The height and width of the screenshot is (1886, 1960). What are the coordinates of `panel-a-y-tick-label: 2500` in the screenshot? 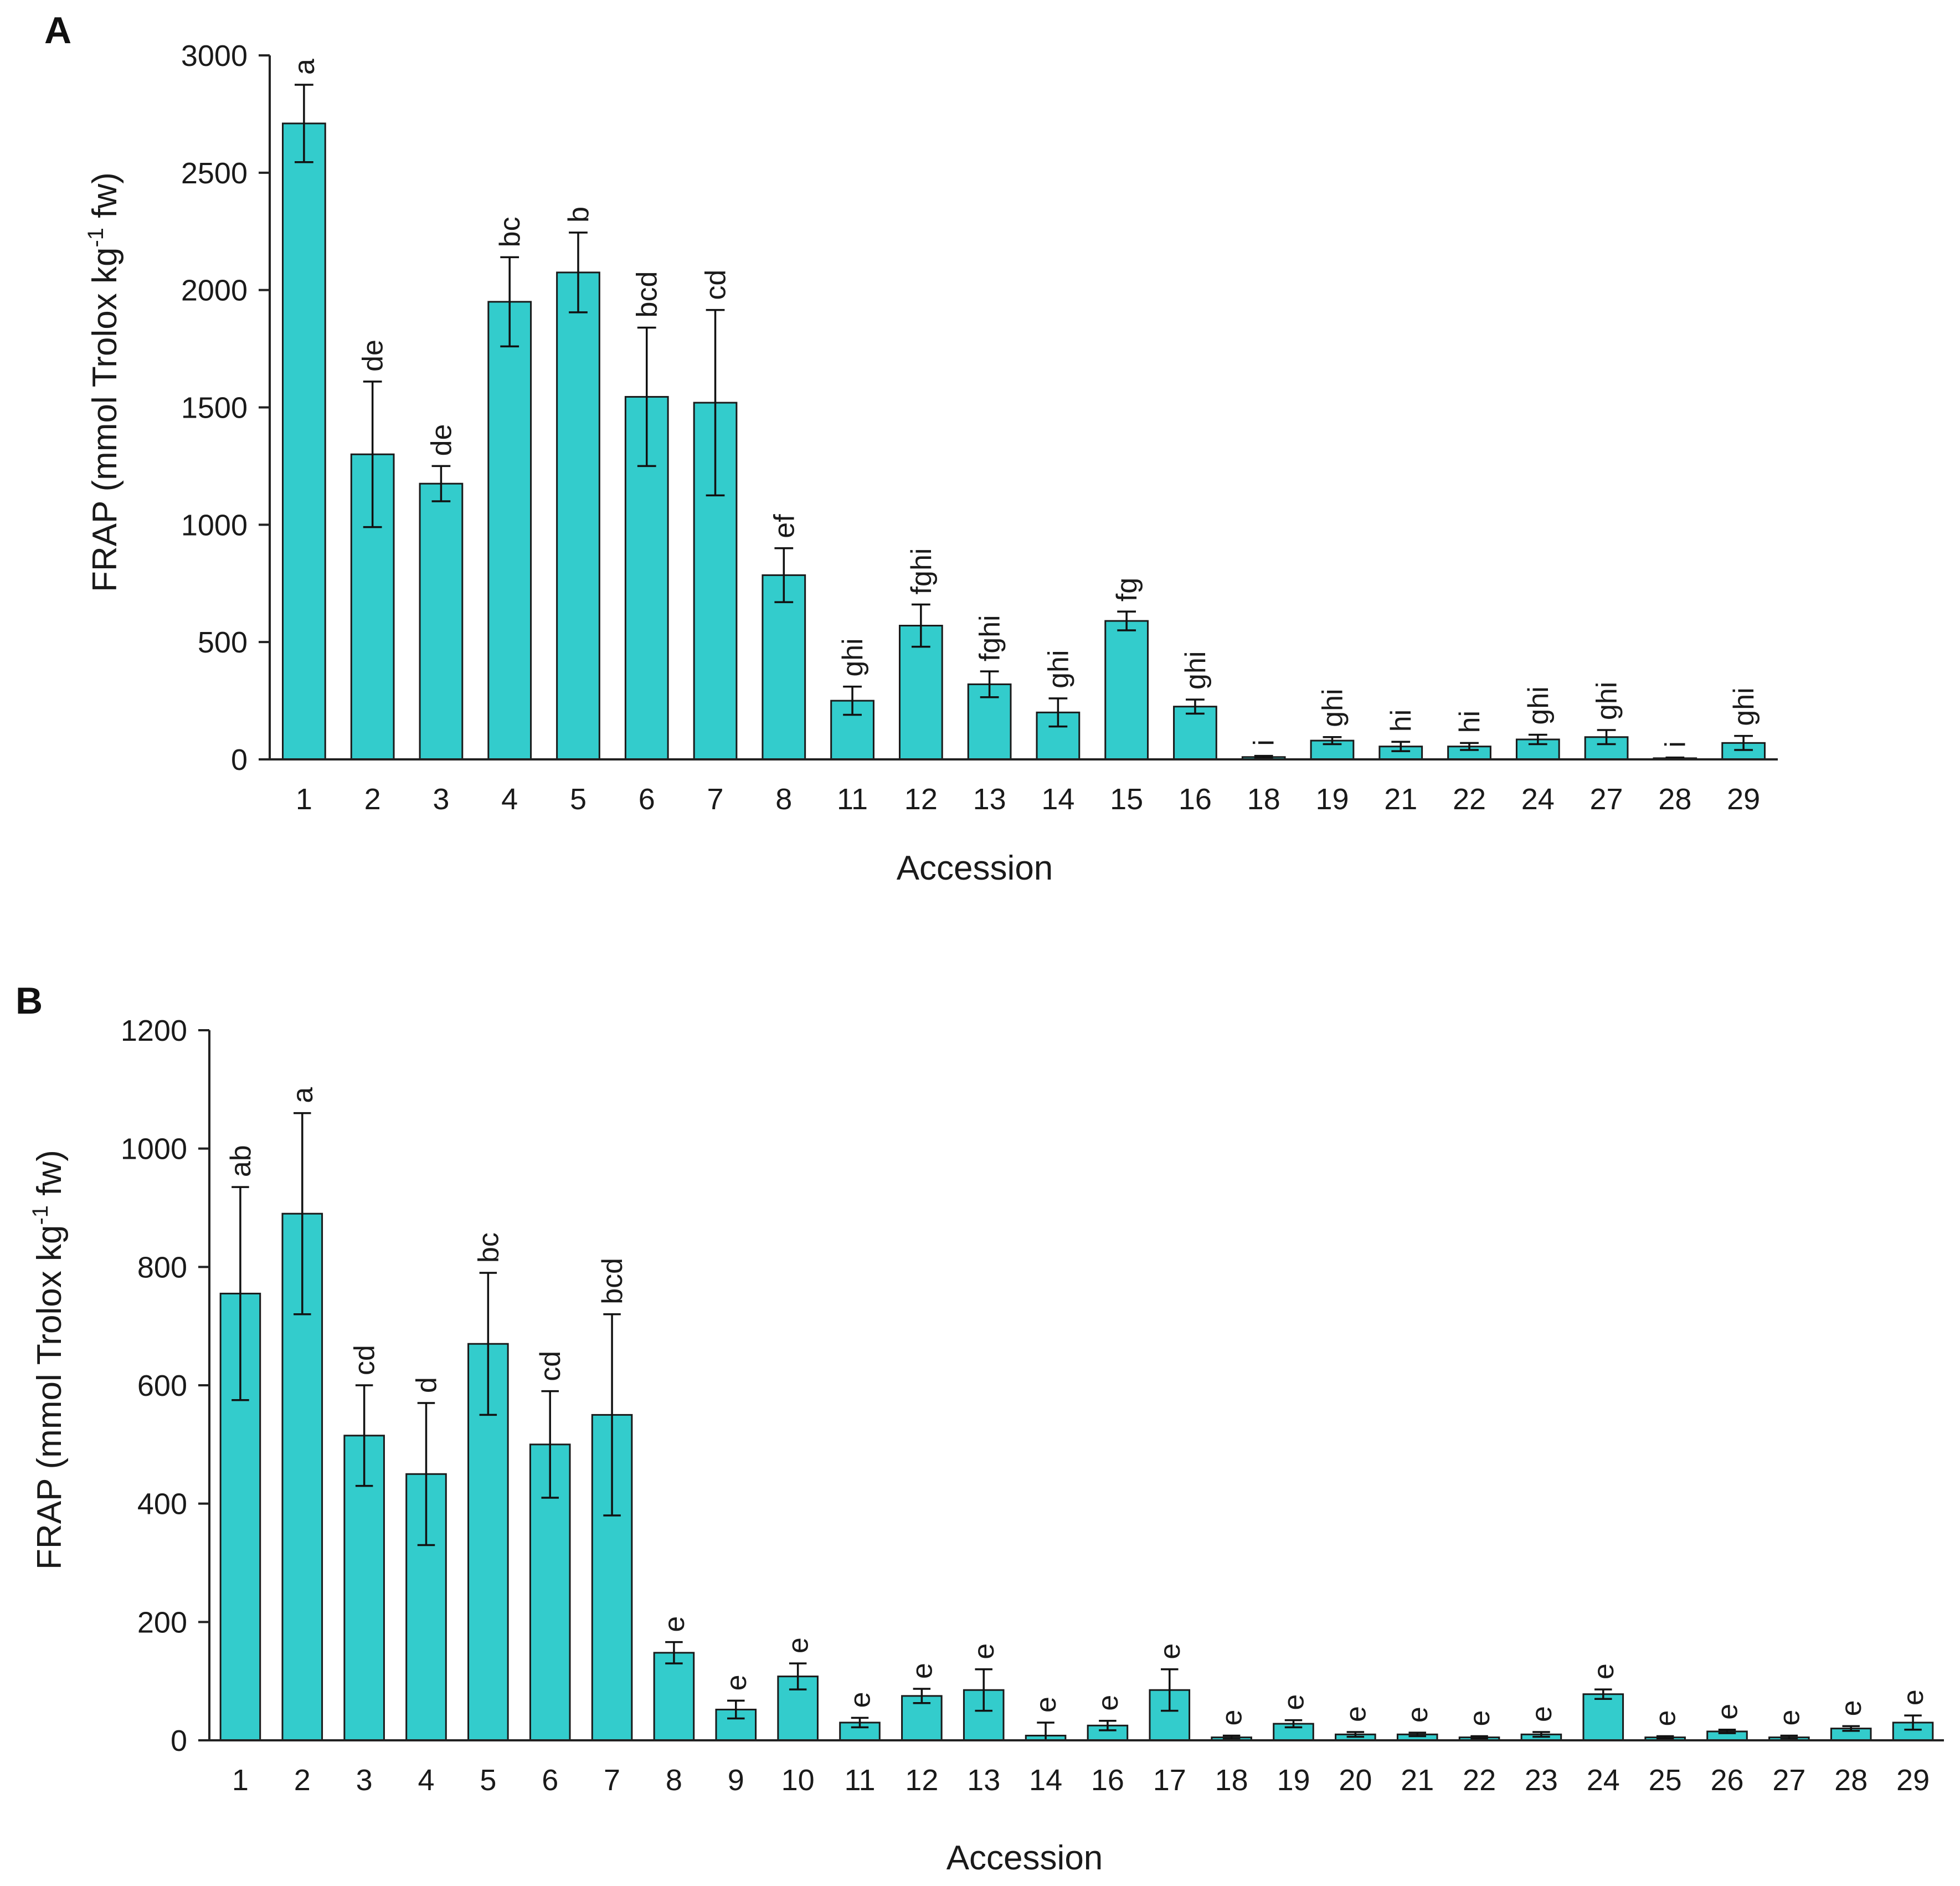 It's located at (214, 174).